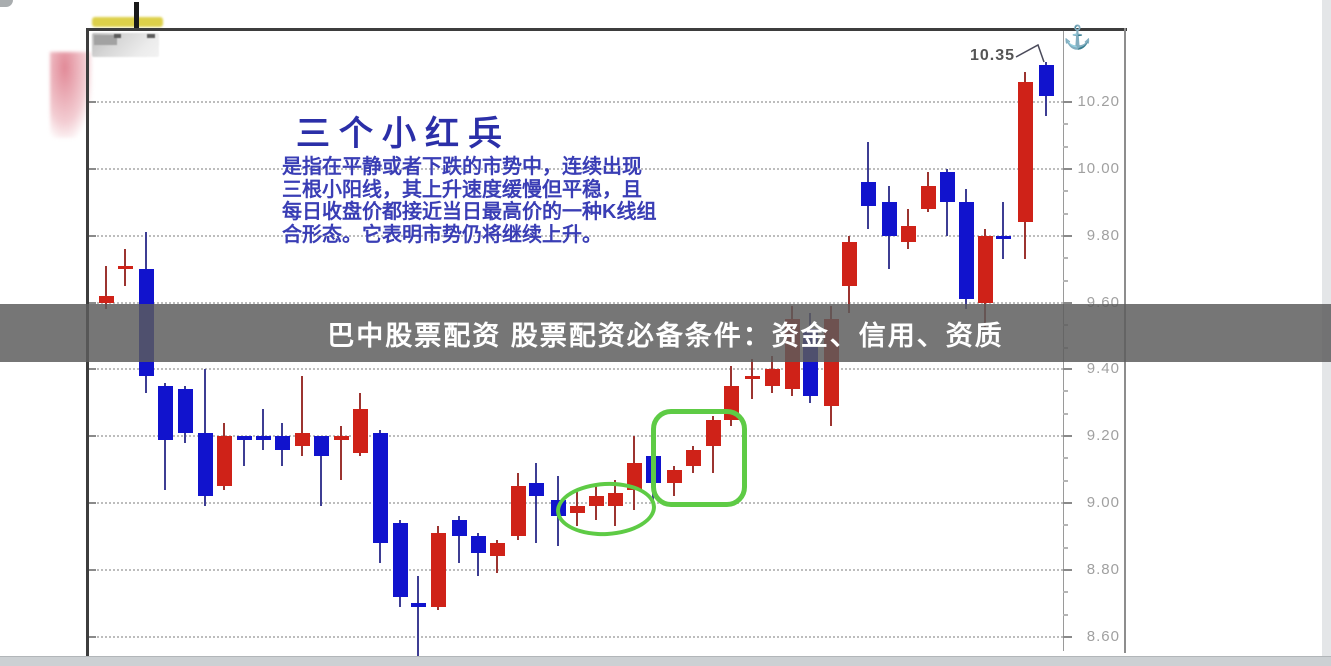  What do you see at coordinates (462, 189) in the screenshot?
I see `description-line: 三根小阳线，其上升速度缓慢但平稳，且` at bounding box center [462, 189].